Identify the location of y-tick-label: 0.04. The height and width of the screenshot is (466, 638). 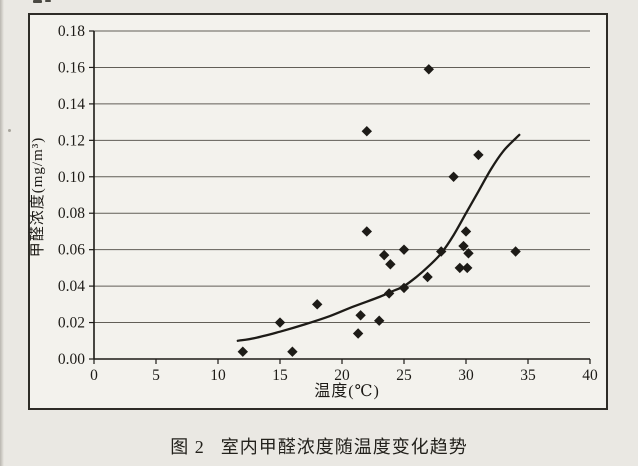
(71, 286).